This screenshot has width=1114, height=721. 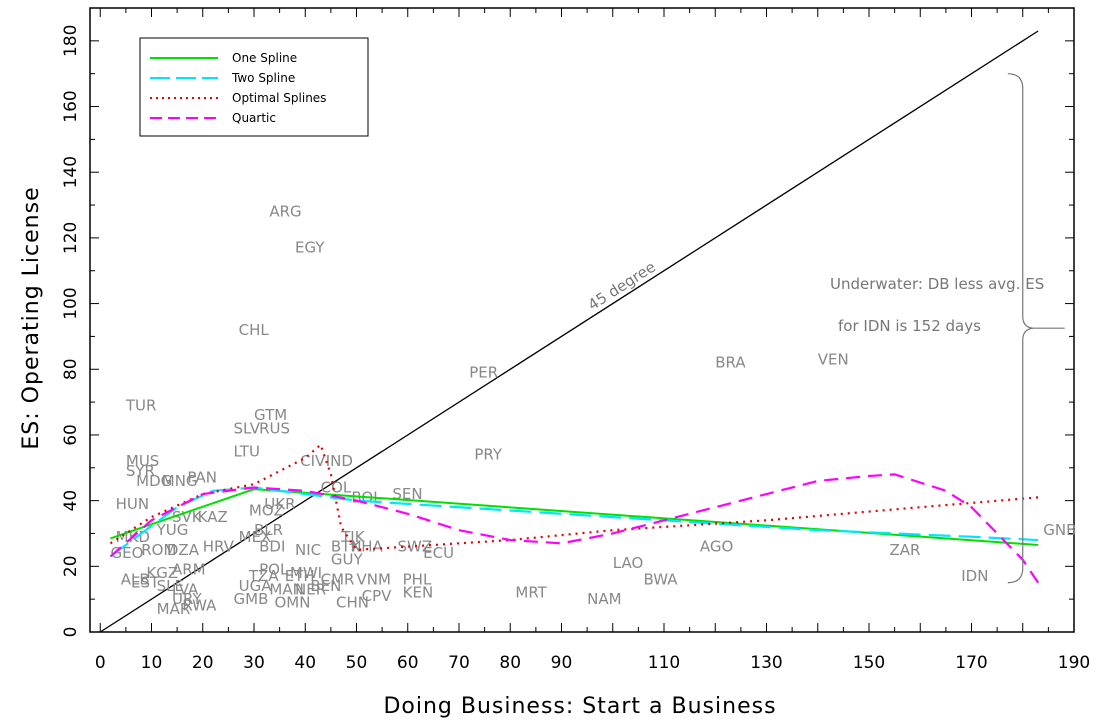 What do you see at coordinates (937, 284) in the screenshot?
I see `annotation-line-1: Underwater: DB less avg. ES` at bounding box center [937, 284].